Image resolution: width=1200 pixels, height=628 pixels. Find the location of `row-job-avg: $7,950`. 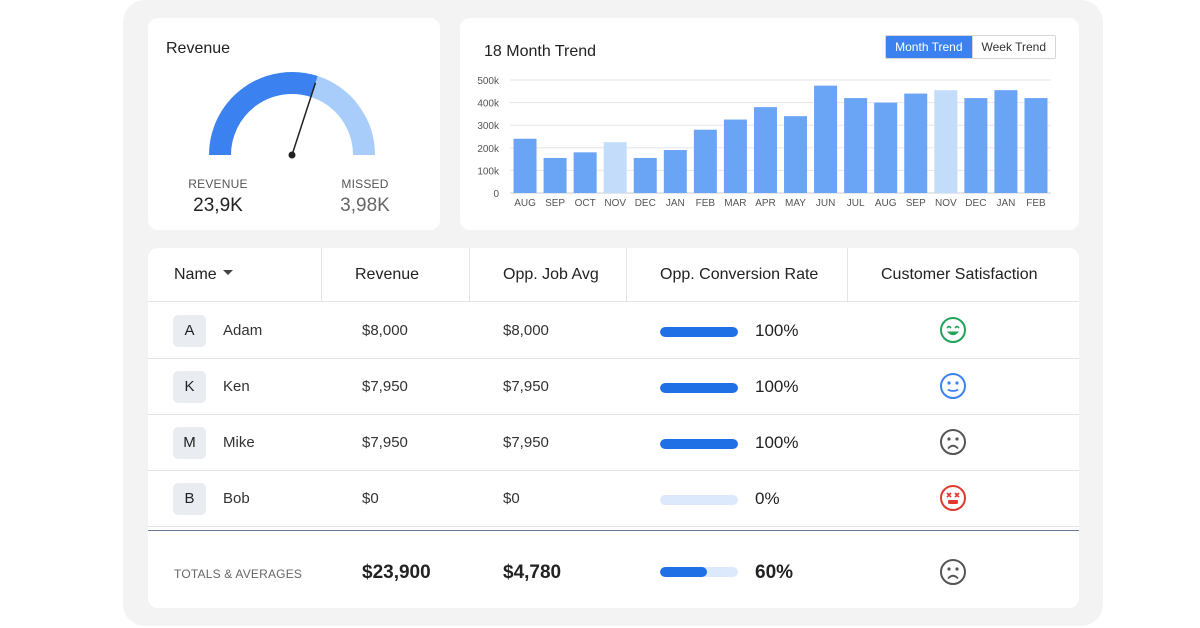

row-job-avg: $7,950 is located at coordinates (526, 386).